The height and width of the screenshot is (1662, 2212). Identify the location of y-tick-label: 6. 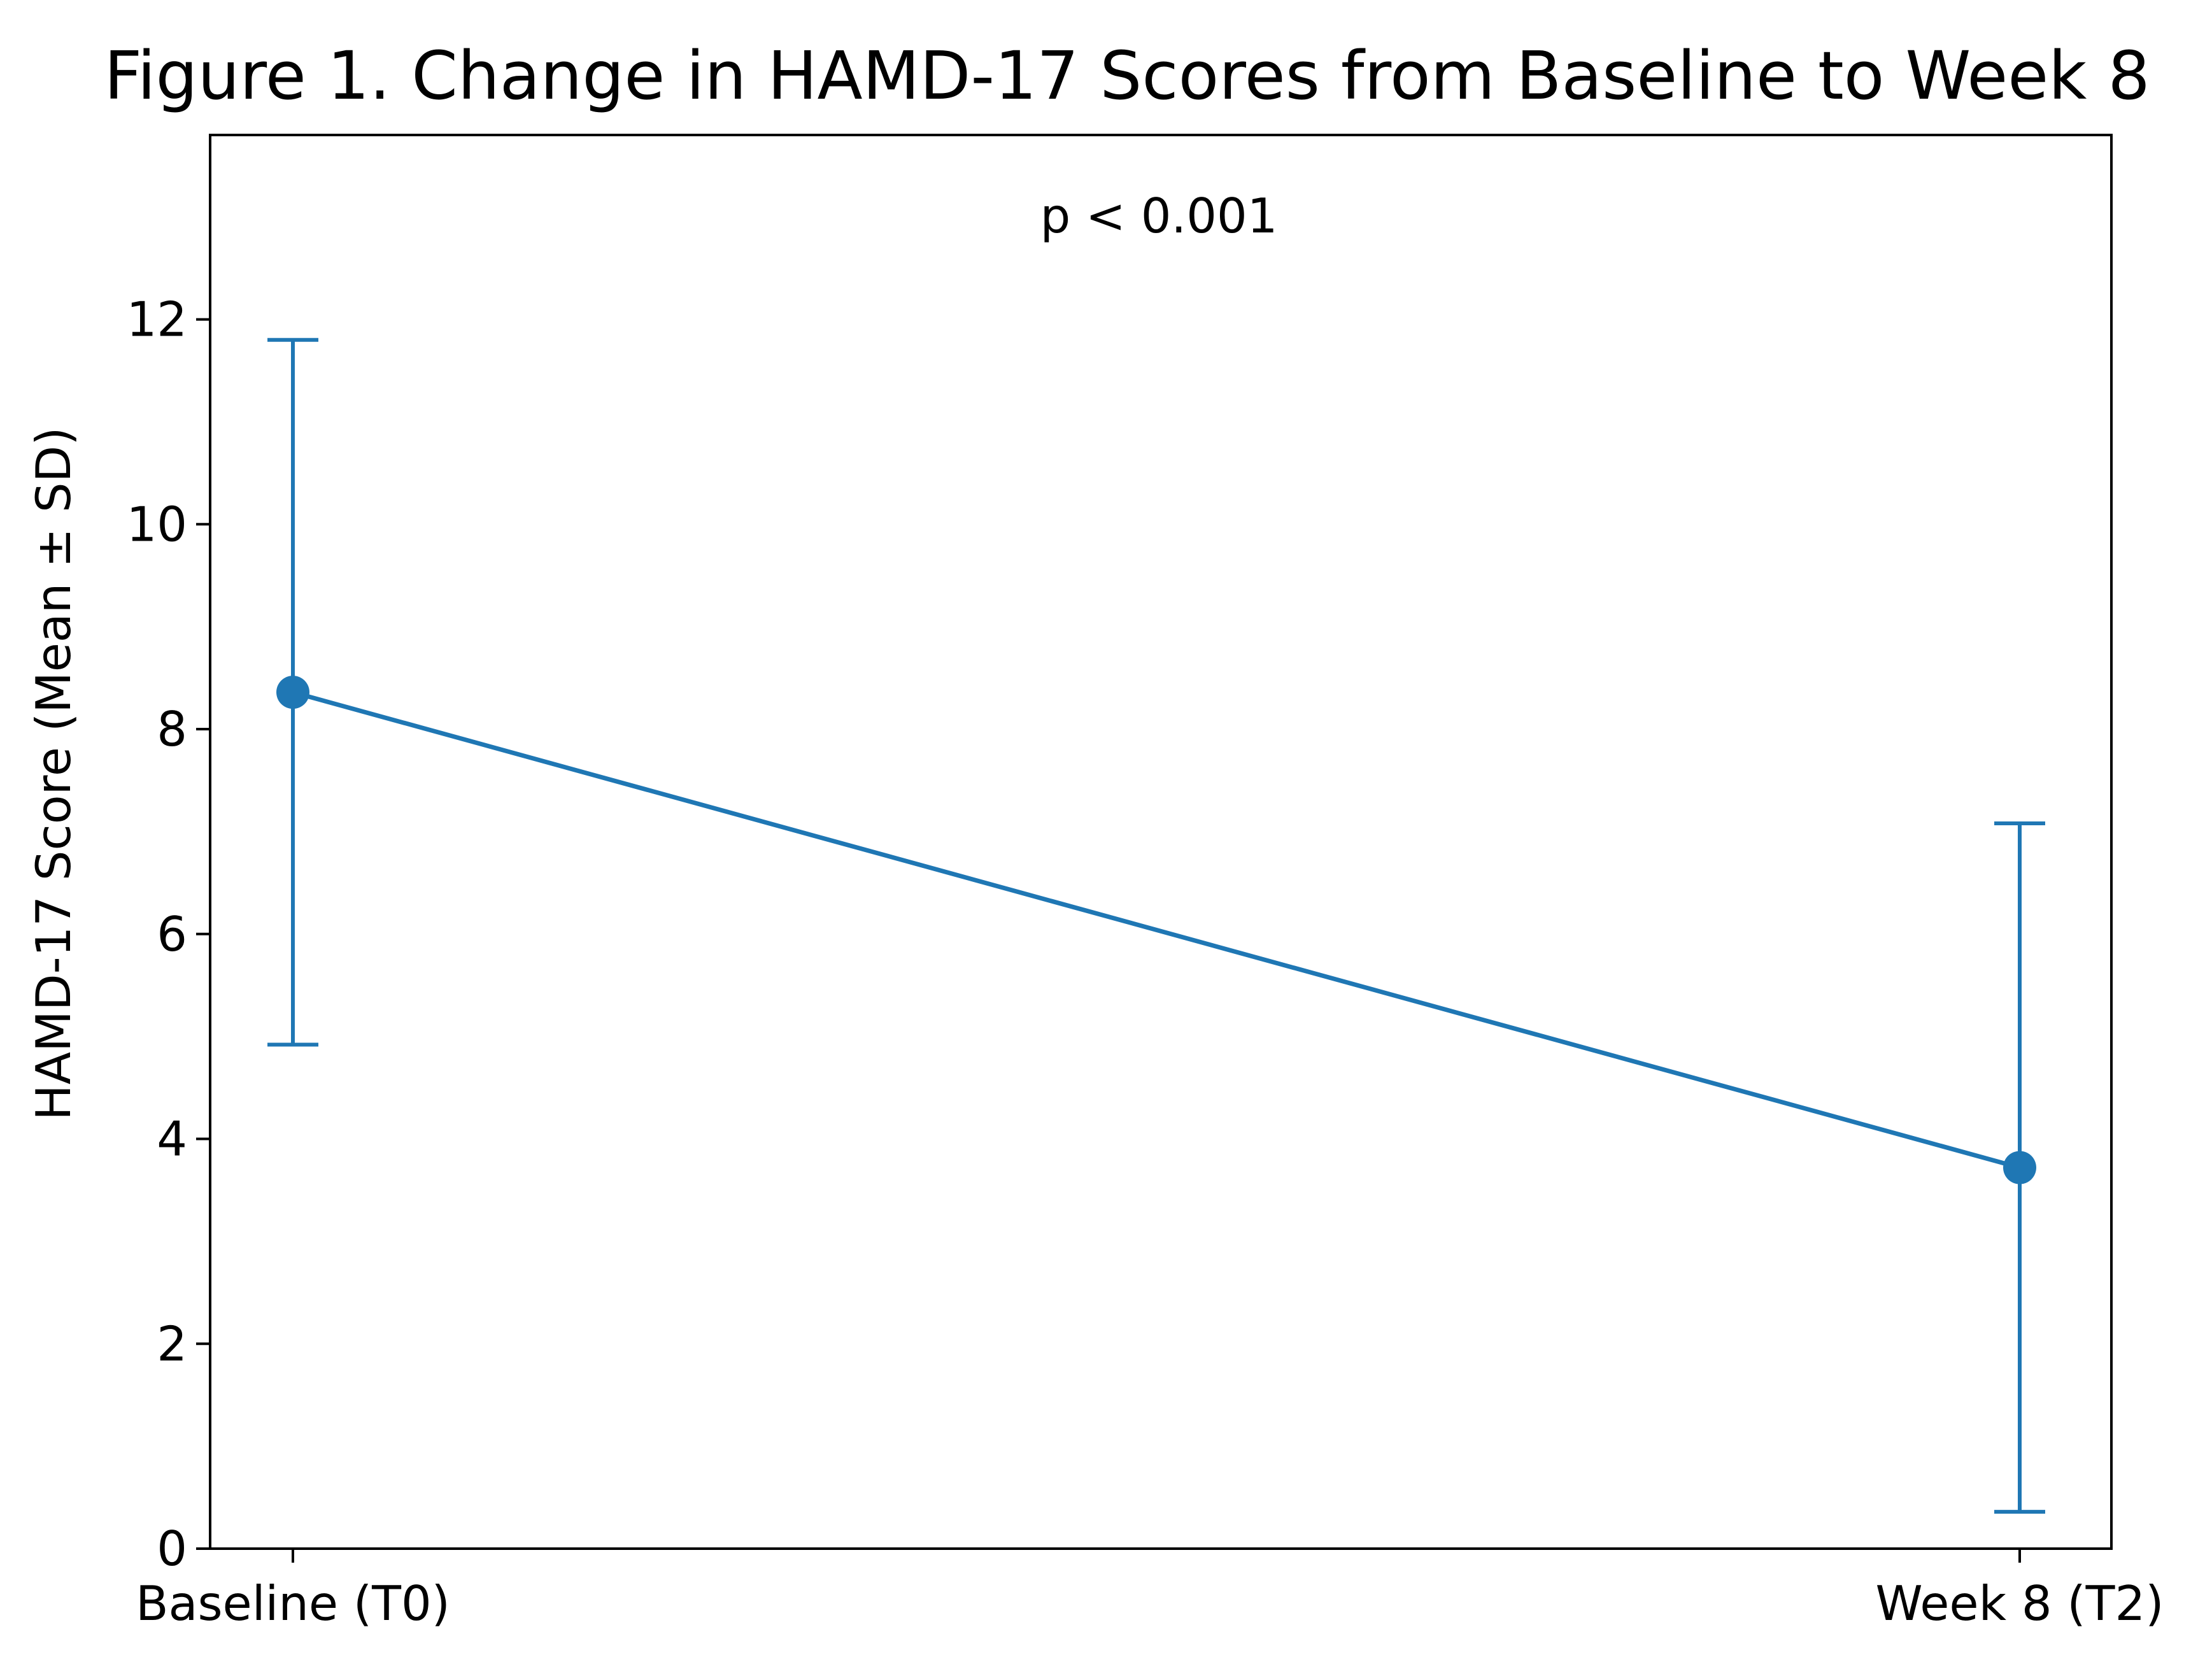
(172, 934).